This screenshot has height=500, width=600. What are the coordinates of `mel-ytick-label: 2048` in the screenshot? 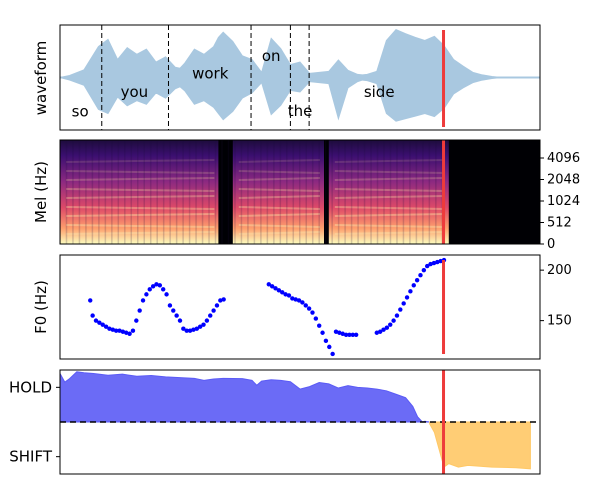 It's located at (563, 180).